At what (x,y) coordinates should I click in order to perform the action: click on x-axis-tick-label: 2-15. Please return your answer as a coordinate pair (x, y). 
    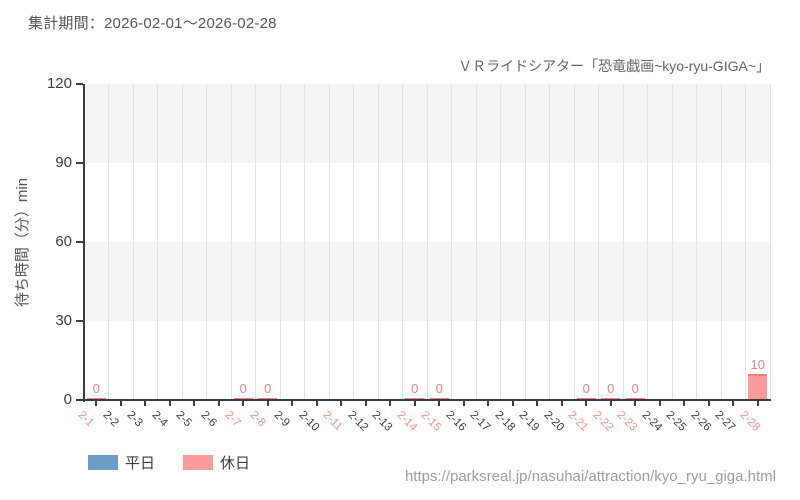
    Looking at the image, I should click on (431, 421).